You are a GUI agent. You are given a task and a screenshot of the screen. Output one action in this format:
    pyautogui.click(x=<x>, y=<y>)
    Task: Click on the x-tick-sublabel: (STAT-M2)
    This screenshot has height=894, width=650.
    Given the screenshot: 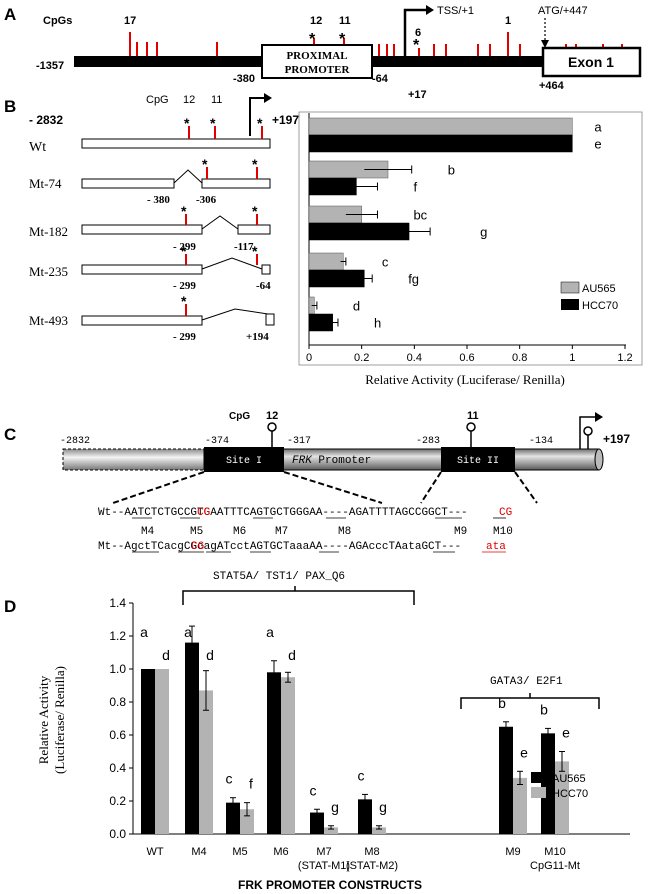 What is the action you would take?
    pyautogui.click(x=372, y=866)
    